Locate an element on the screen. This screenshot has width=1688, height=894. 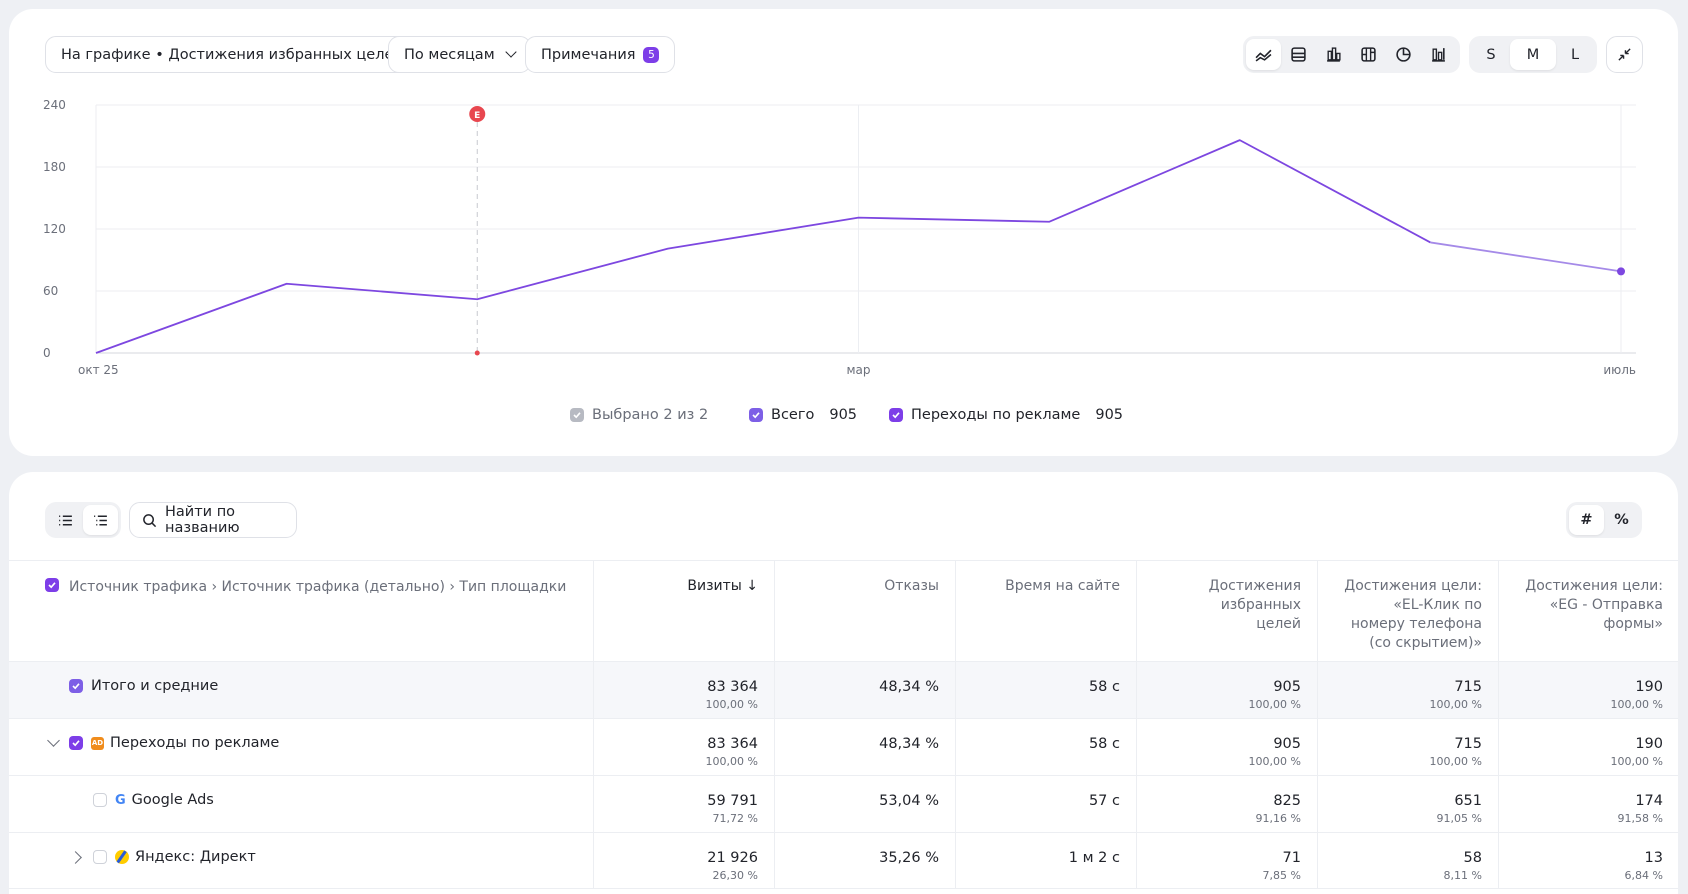
size-m-option: M is located at coordinates (1533, 54).